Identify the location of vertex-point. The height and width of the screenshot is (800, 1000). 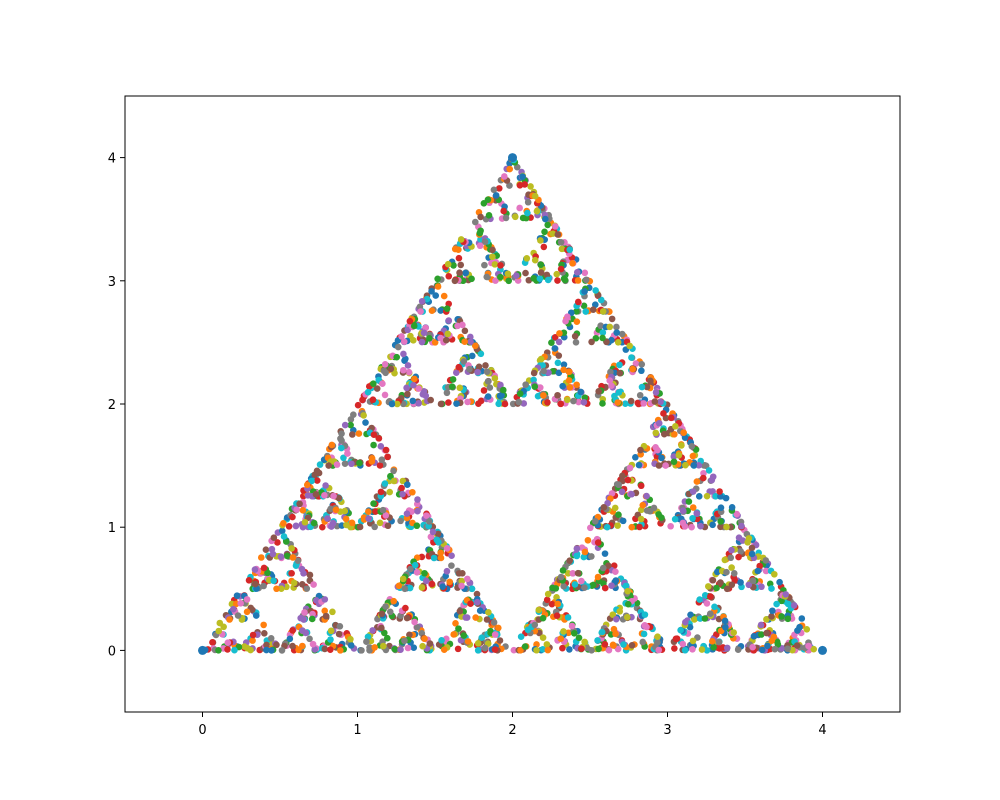
(822, 650).